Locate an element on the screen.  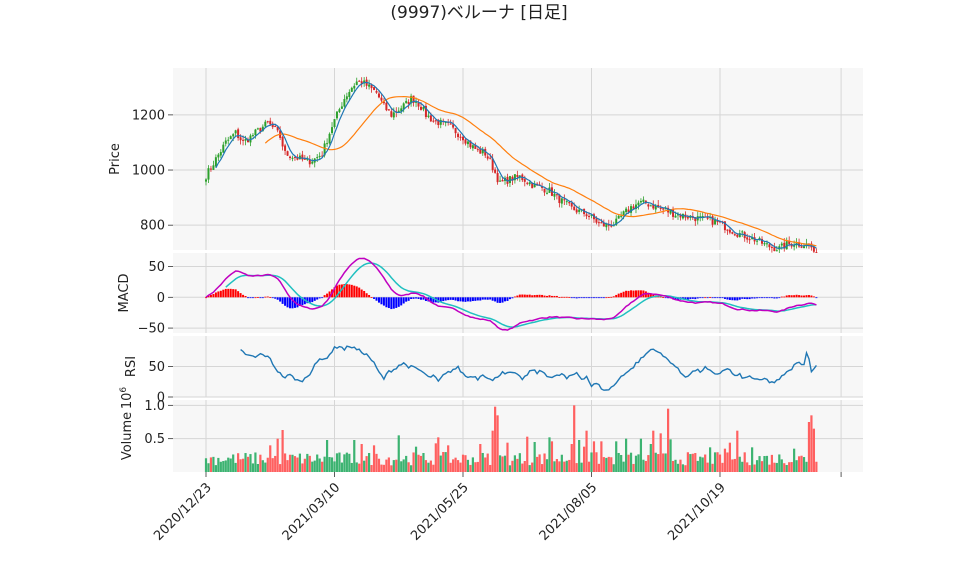
y-tick-label: 1200 is located at coordinates (148, 115).